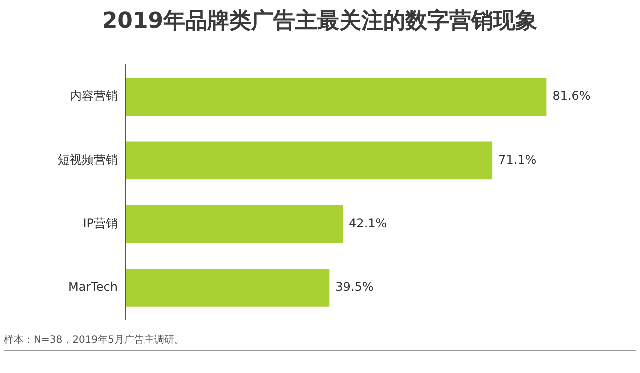 Image resolution: width=640 pixels, height=373 pixels. What do you see at coordinates (94, 96) in the screenshot?
I see `y-tick-label: 内容营销` at bounding box center [94, 96].